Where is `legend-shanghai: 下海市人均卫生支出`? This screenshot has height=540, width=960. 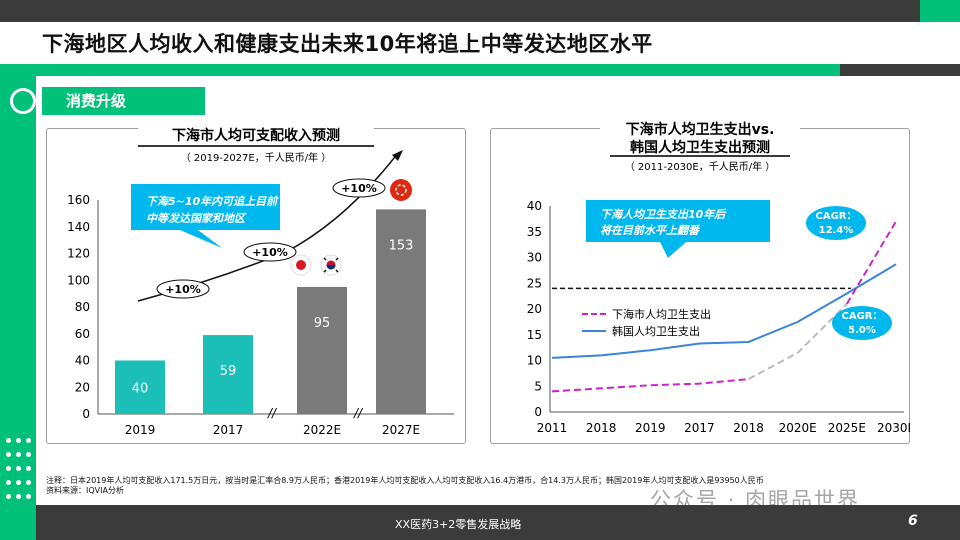 legend-shanghai: 下海市人均卫生支出 is located at coordinates (661, 314).